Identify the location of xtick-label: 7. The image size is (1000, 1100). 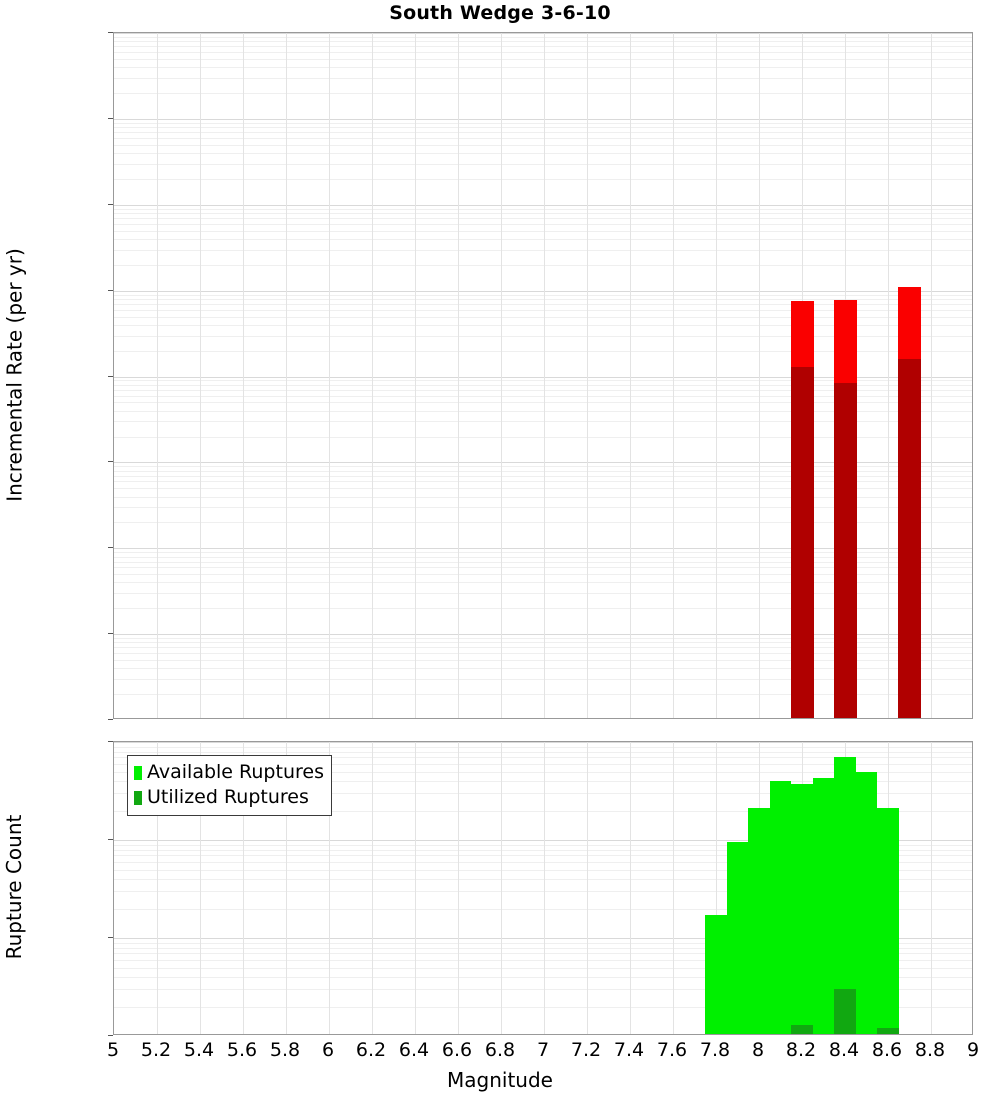
(543, 1050).